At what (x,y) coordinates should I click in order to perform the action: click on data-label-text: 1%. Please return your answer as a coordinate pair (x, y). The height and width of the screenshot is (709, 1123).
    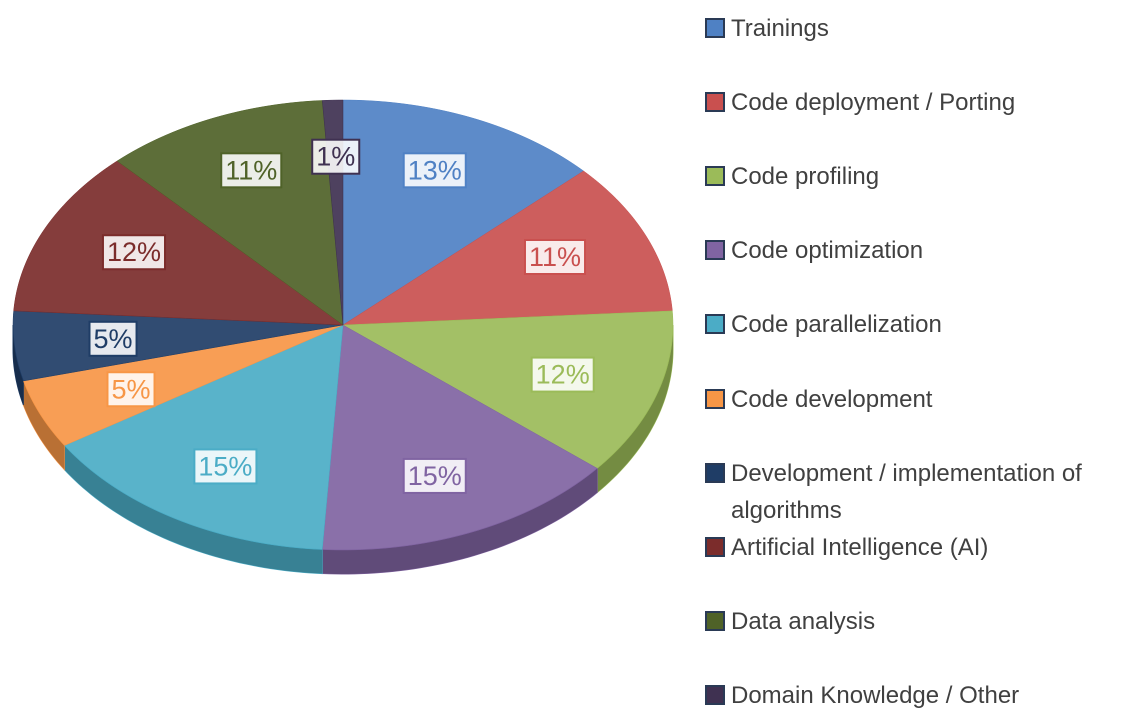
    Looking at the image, I should click on (335, 157).